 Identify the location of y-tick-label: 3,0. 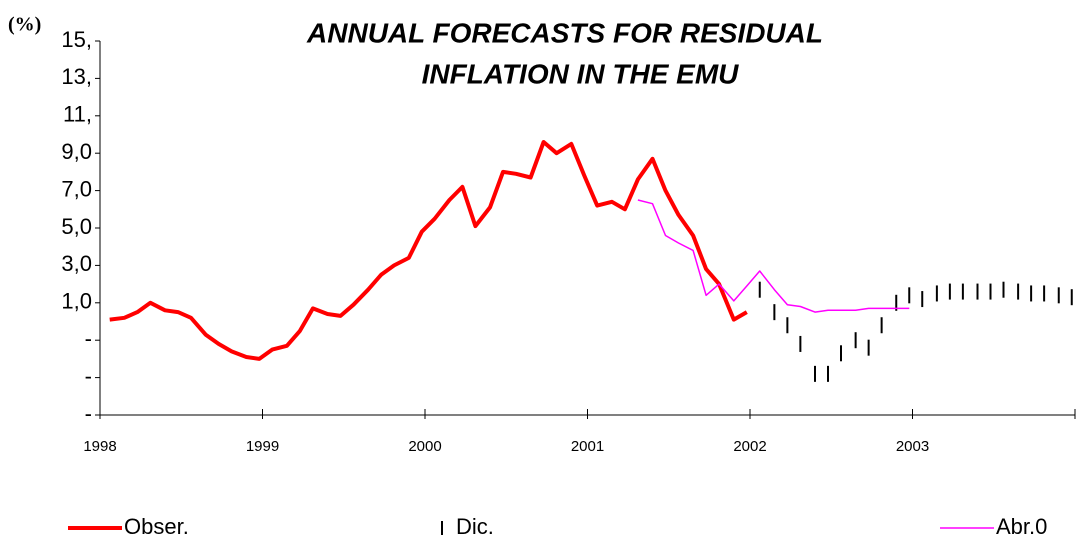
(76, 263).